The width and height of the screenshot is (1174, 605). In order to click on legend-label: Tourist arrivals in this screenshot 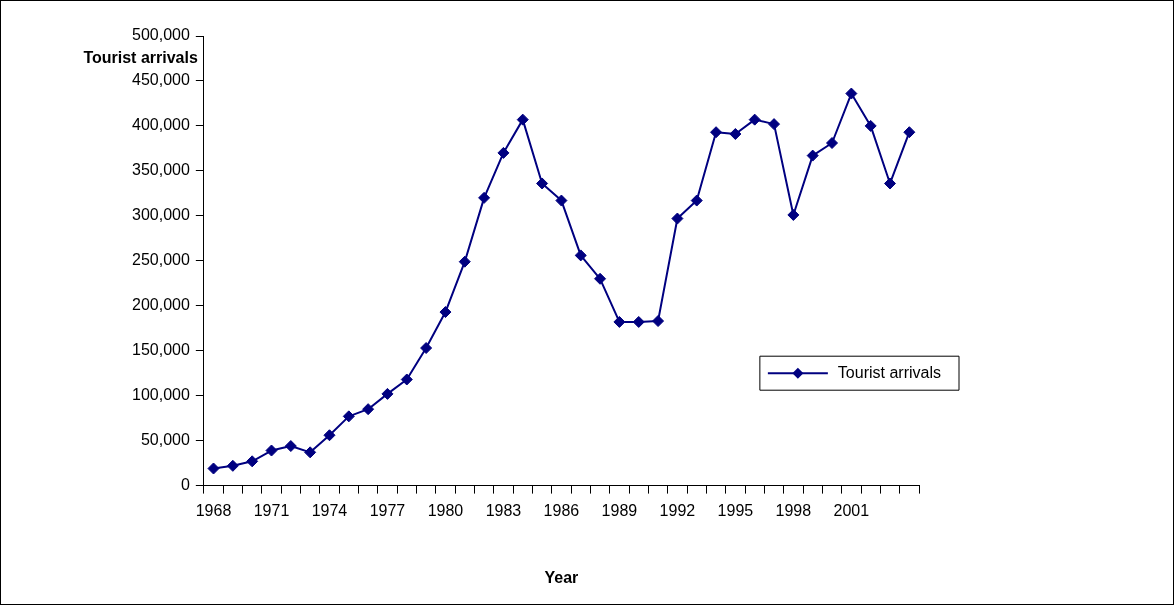, I will do `click(889, 372)`.